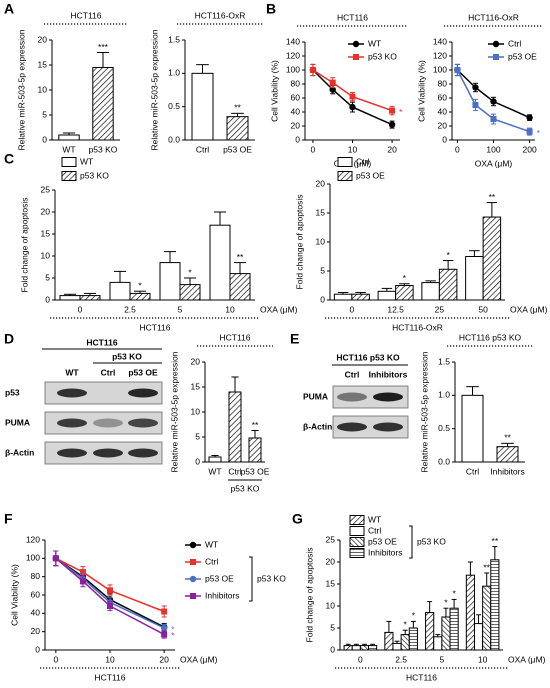 The image size is (550, 688). Describe the element at coordinates (279, 309) in the screenshot. I see `x-axis-label: OXA (μM)` at that location.